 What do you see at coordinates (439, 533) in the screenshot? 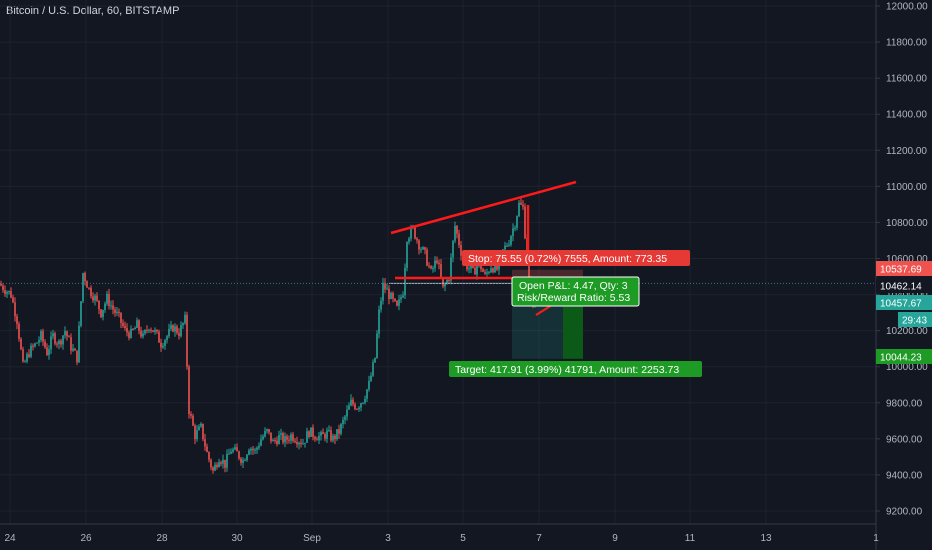
I see `time-axis: 24 26 28 30 Sep 3 5 7 9 11 13 1` at bounding box center [439, 533].